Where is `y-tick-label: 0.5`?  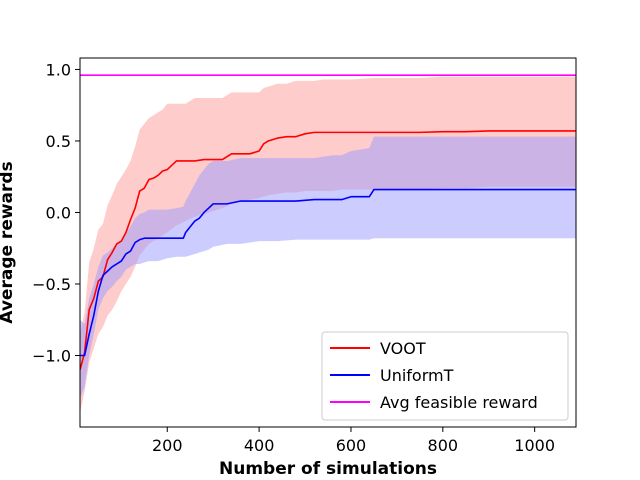
y-tick-label: 0.5 is located at coordinates (58, 141).